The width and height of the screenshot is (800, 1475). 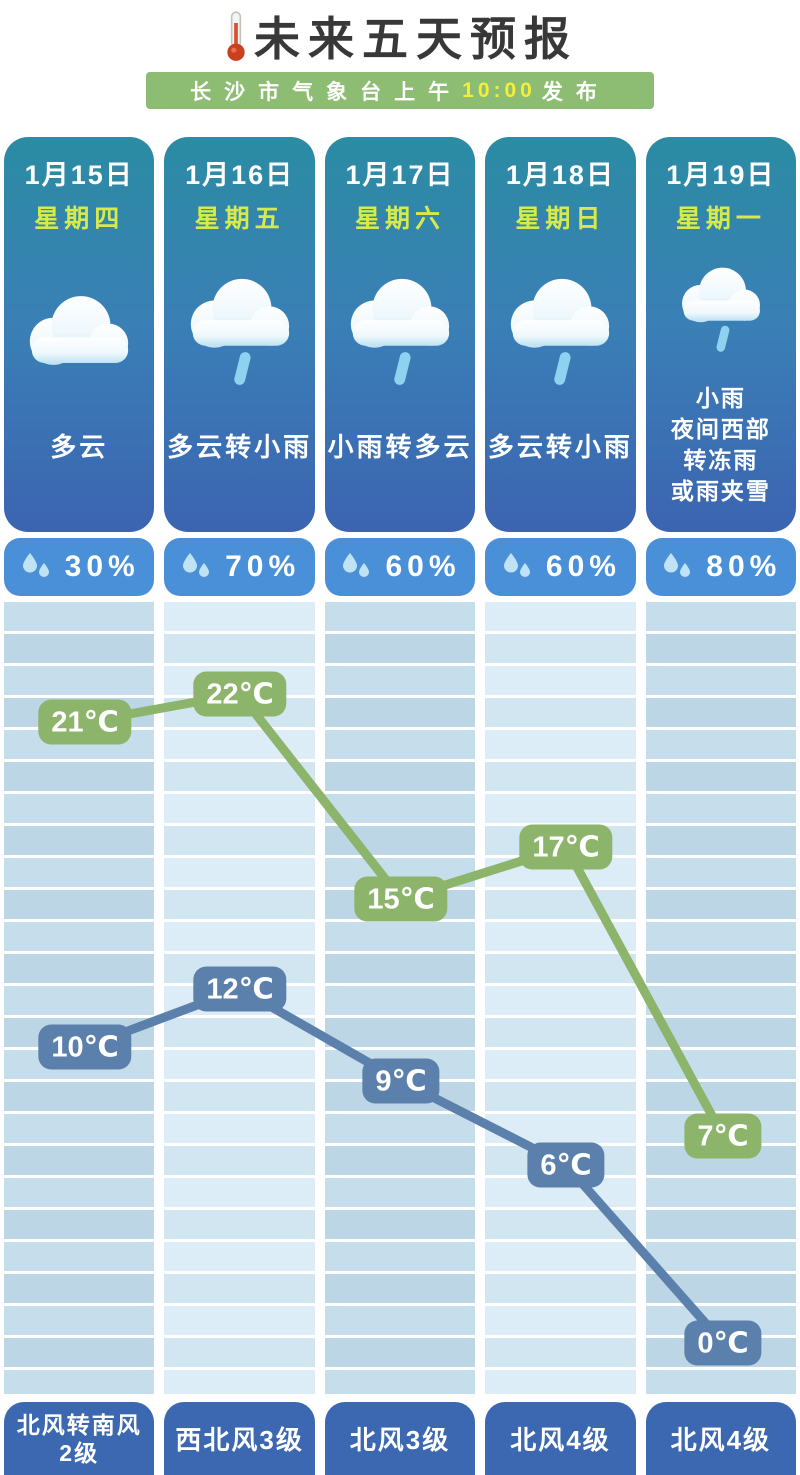 What do you see at coordinates (566, 847) in the screenshot?
I see `high-temp-label: 17℃` at bounding box center [566, 847].